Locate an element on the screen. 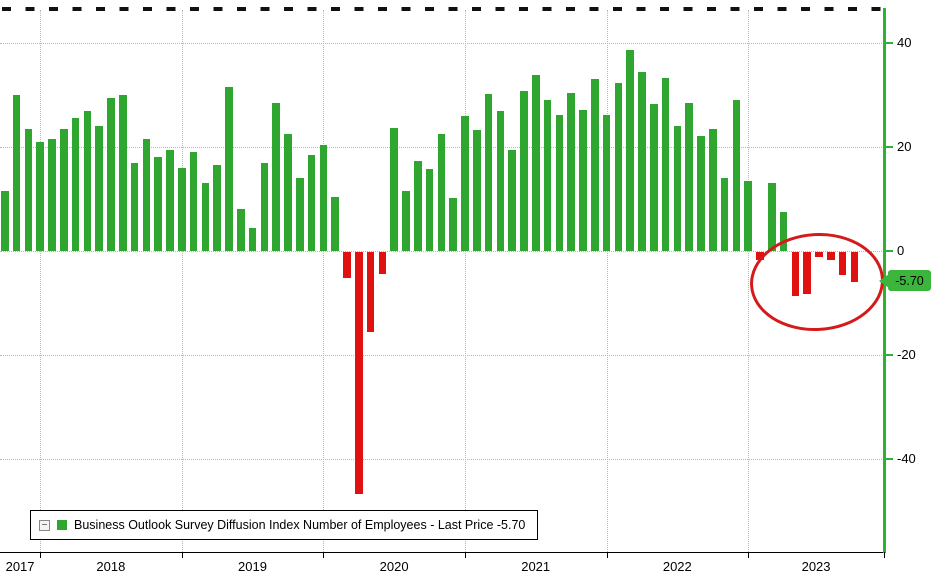  x-year-label: 2019 is located at coordinates (252, 566).